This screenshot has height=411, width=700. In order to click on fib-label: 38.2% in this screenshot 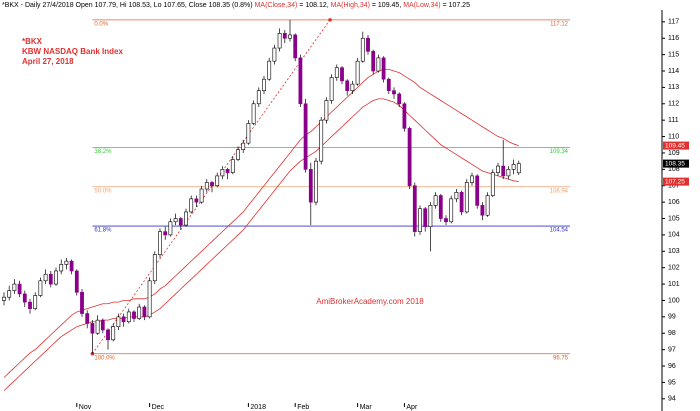, I will do `click(103, 152)`.